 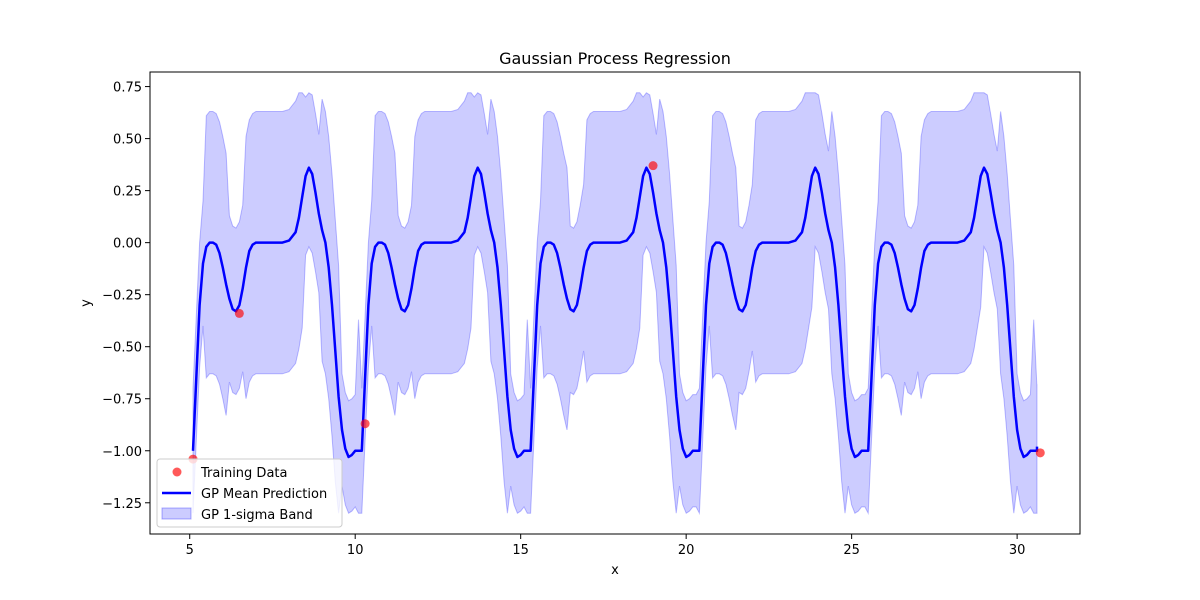 What do you see at coordinates (615, 58) in the screenshot?
I see `chart-title: Gaussian Process Regression` at bounding box center [615, 58].